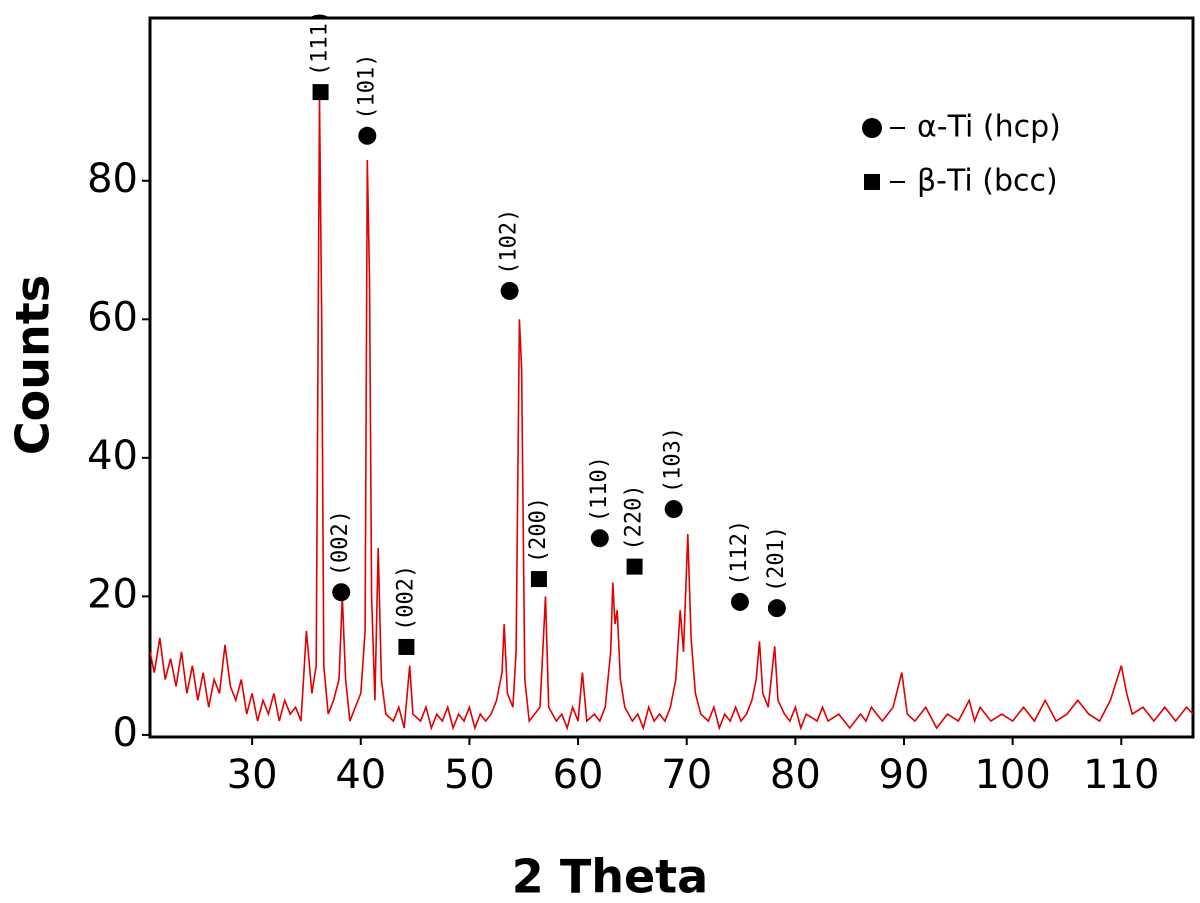  What do you see at coordinates (33, 365) in the screenshot?
I see `y-axis-title: Counts` at bounding box center [33, 365].